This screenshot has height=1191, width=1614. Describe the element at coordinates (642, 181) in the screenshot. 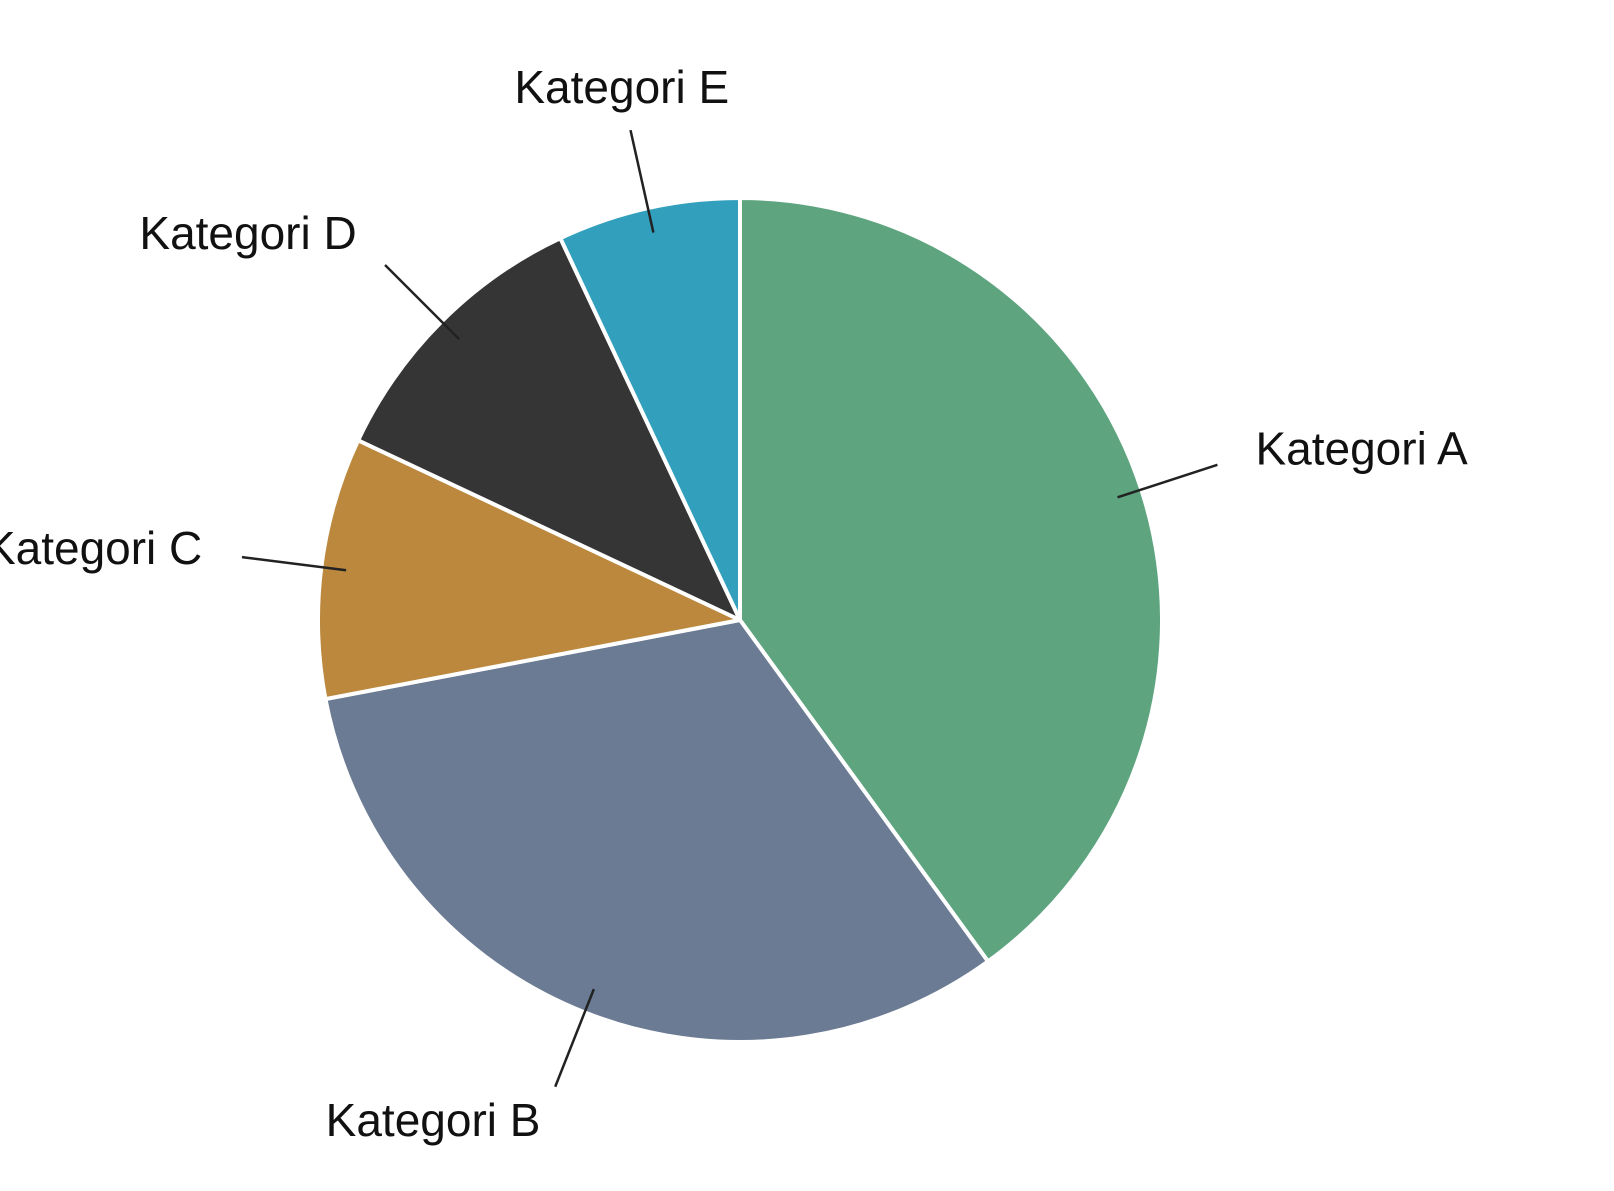

I see `leader-line-kategori-e` at that location.